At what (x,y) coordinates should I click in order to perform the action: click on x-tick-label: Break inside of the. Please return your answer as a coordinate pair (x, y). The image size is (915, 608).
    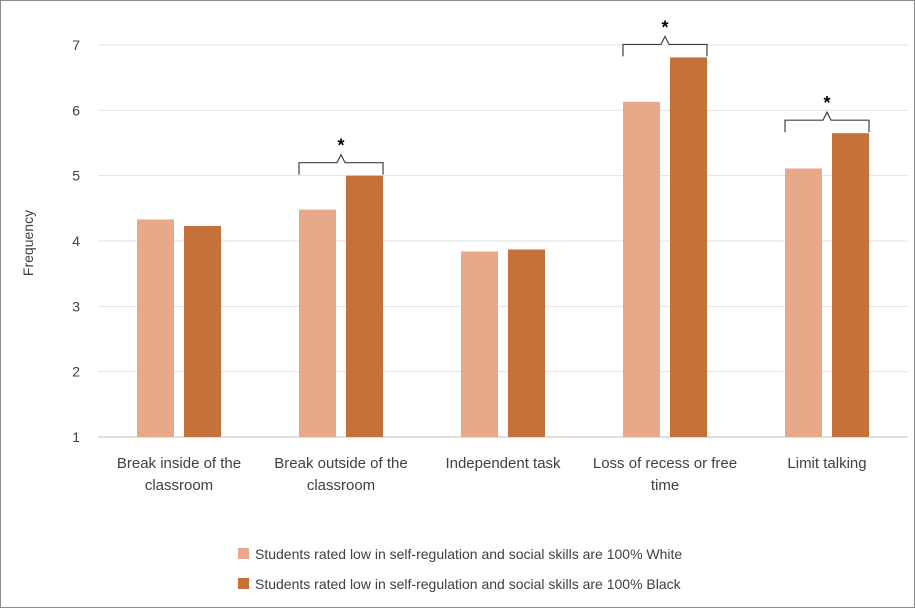
    Looking at the image, I should click on (179, 463).